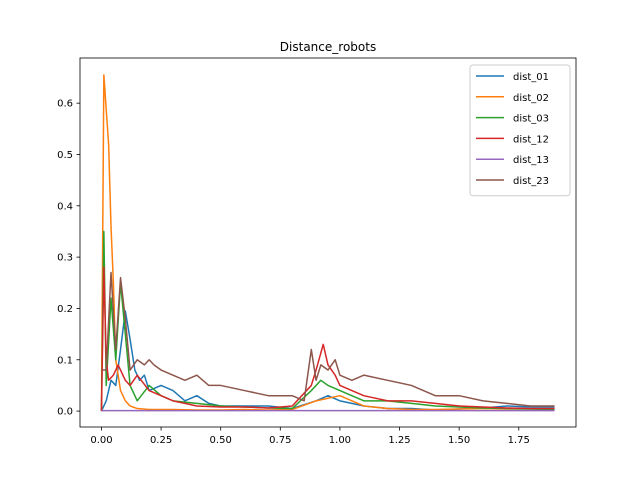 Image resolution: width=640 pixels, height=480 pixels. I want to click on legend-label-dist_13: dist_13, so click(531, 160).